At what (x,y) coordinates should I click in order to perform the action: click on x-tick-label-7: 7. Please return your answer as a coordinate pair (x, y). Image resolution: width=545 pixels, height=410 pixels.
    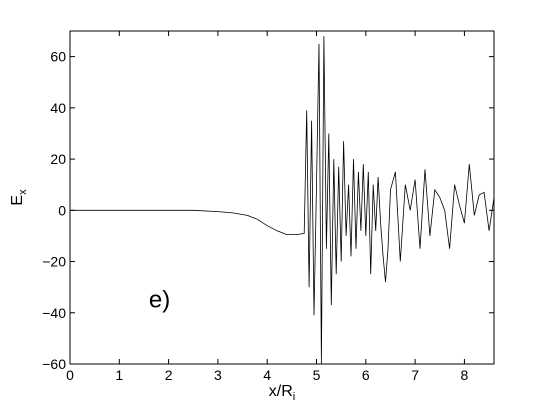
    Looking at the image, I should click on (415, 375).